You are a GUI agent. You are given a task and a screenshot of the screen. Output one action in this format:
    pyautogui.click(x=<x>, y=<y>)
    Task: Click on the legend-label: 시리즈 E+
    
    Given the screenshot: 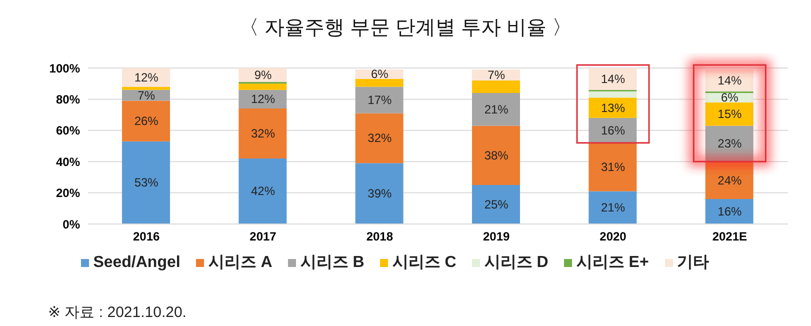 What is the action you would take?
    pyautogui.click(x=612, y=263)
    